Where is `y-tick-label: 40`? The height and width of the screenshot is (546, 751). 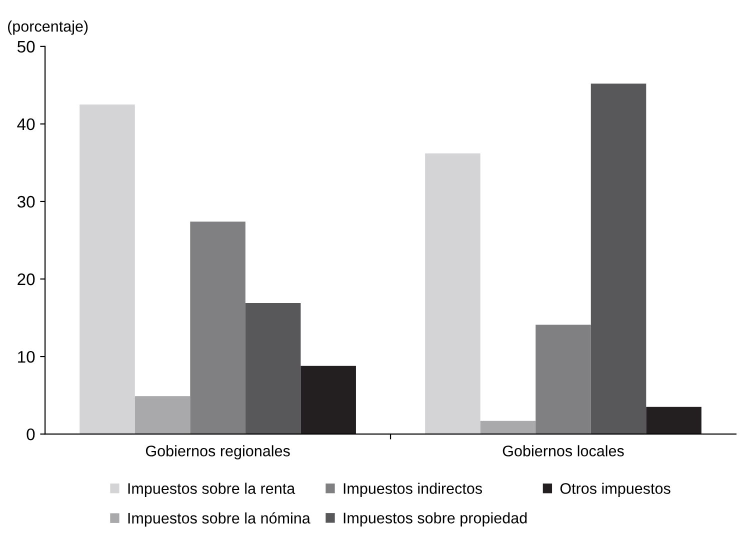 y-tick-label: 40 is located at coordinates (26, 124).